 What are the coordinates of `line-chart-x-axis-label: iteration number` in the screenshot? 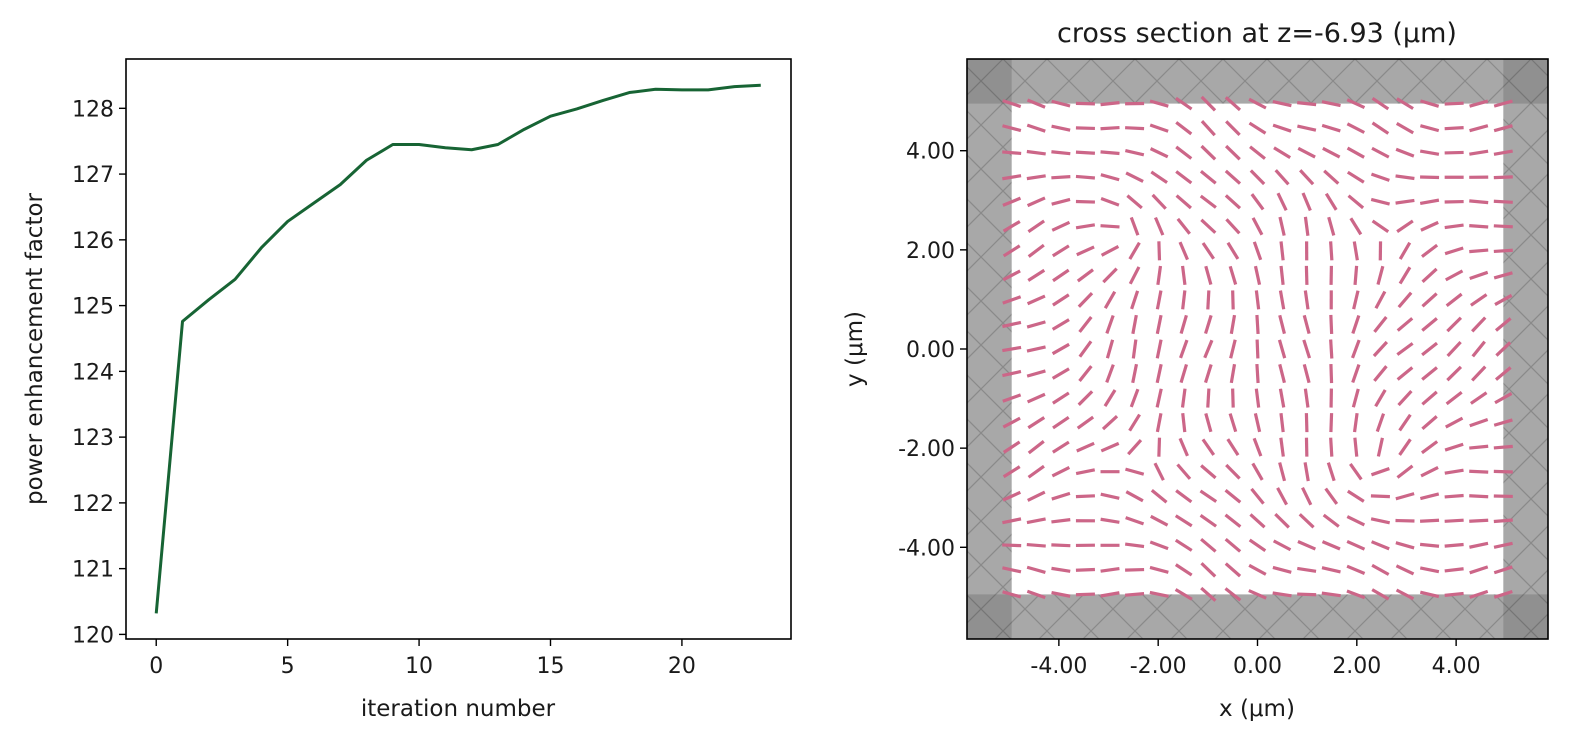 It's located at (458, 709).